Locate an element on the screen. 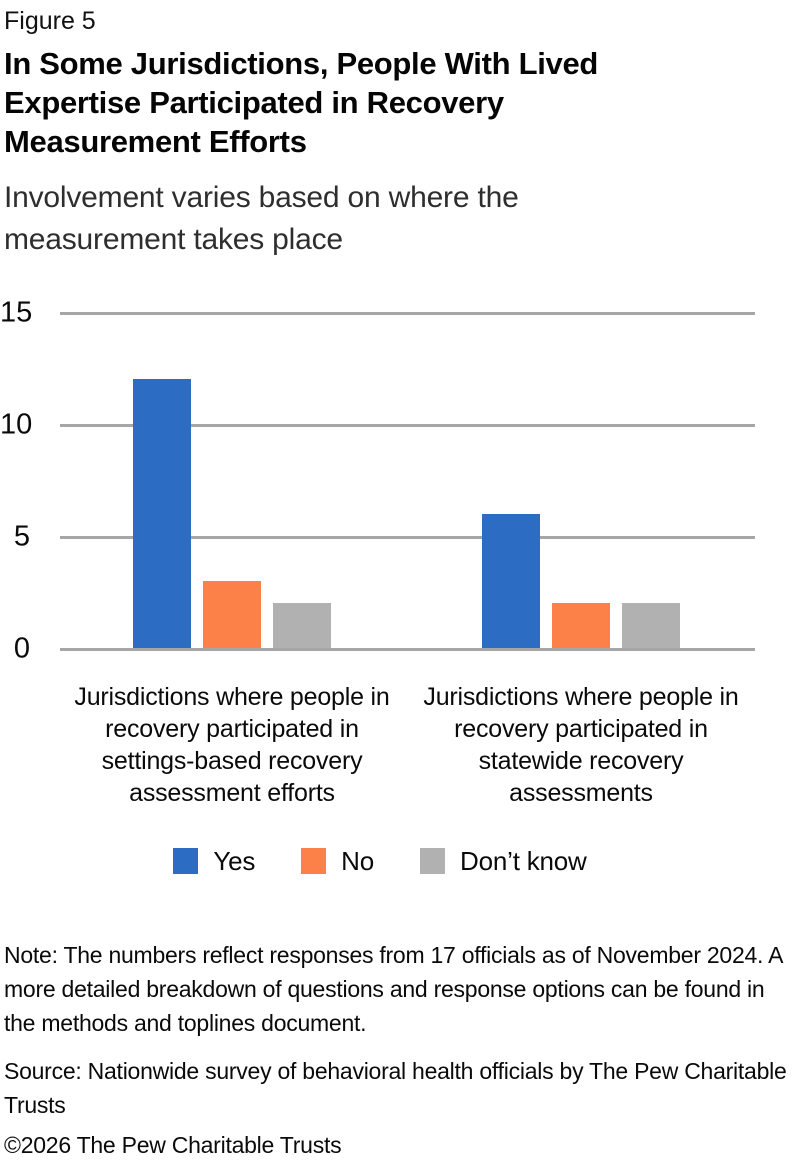  legend-item-yes: Yes is located at coordinates (214, 861).